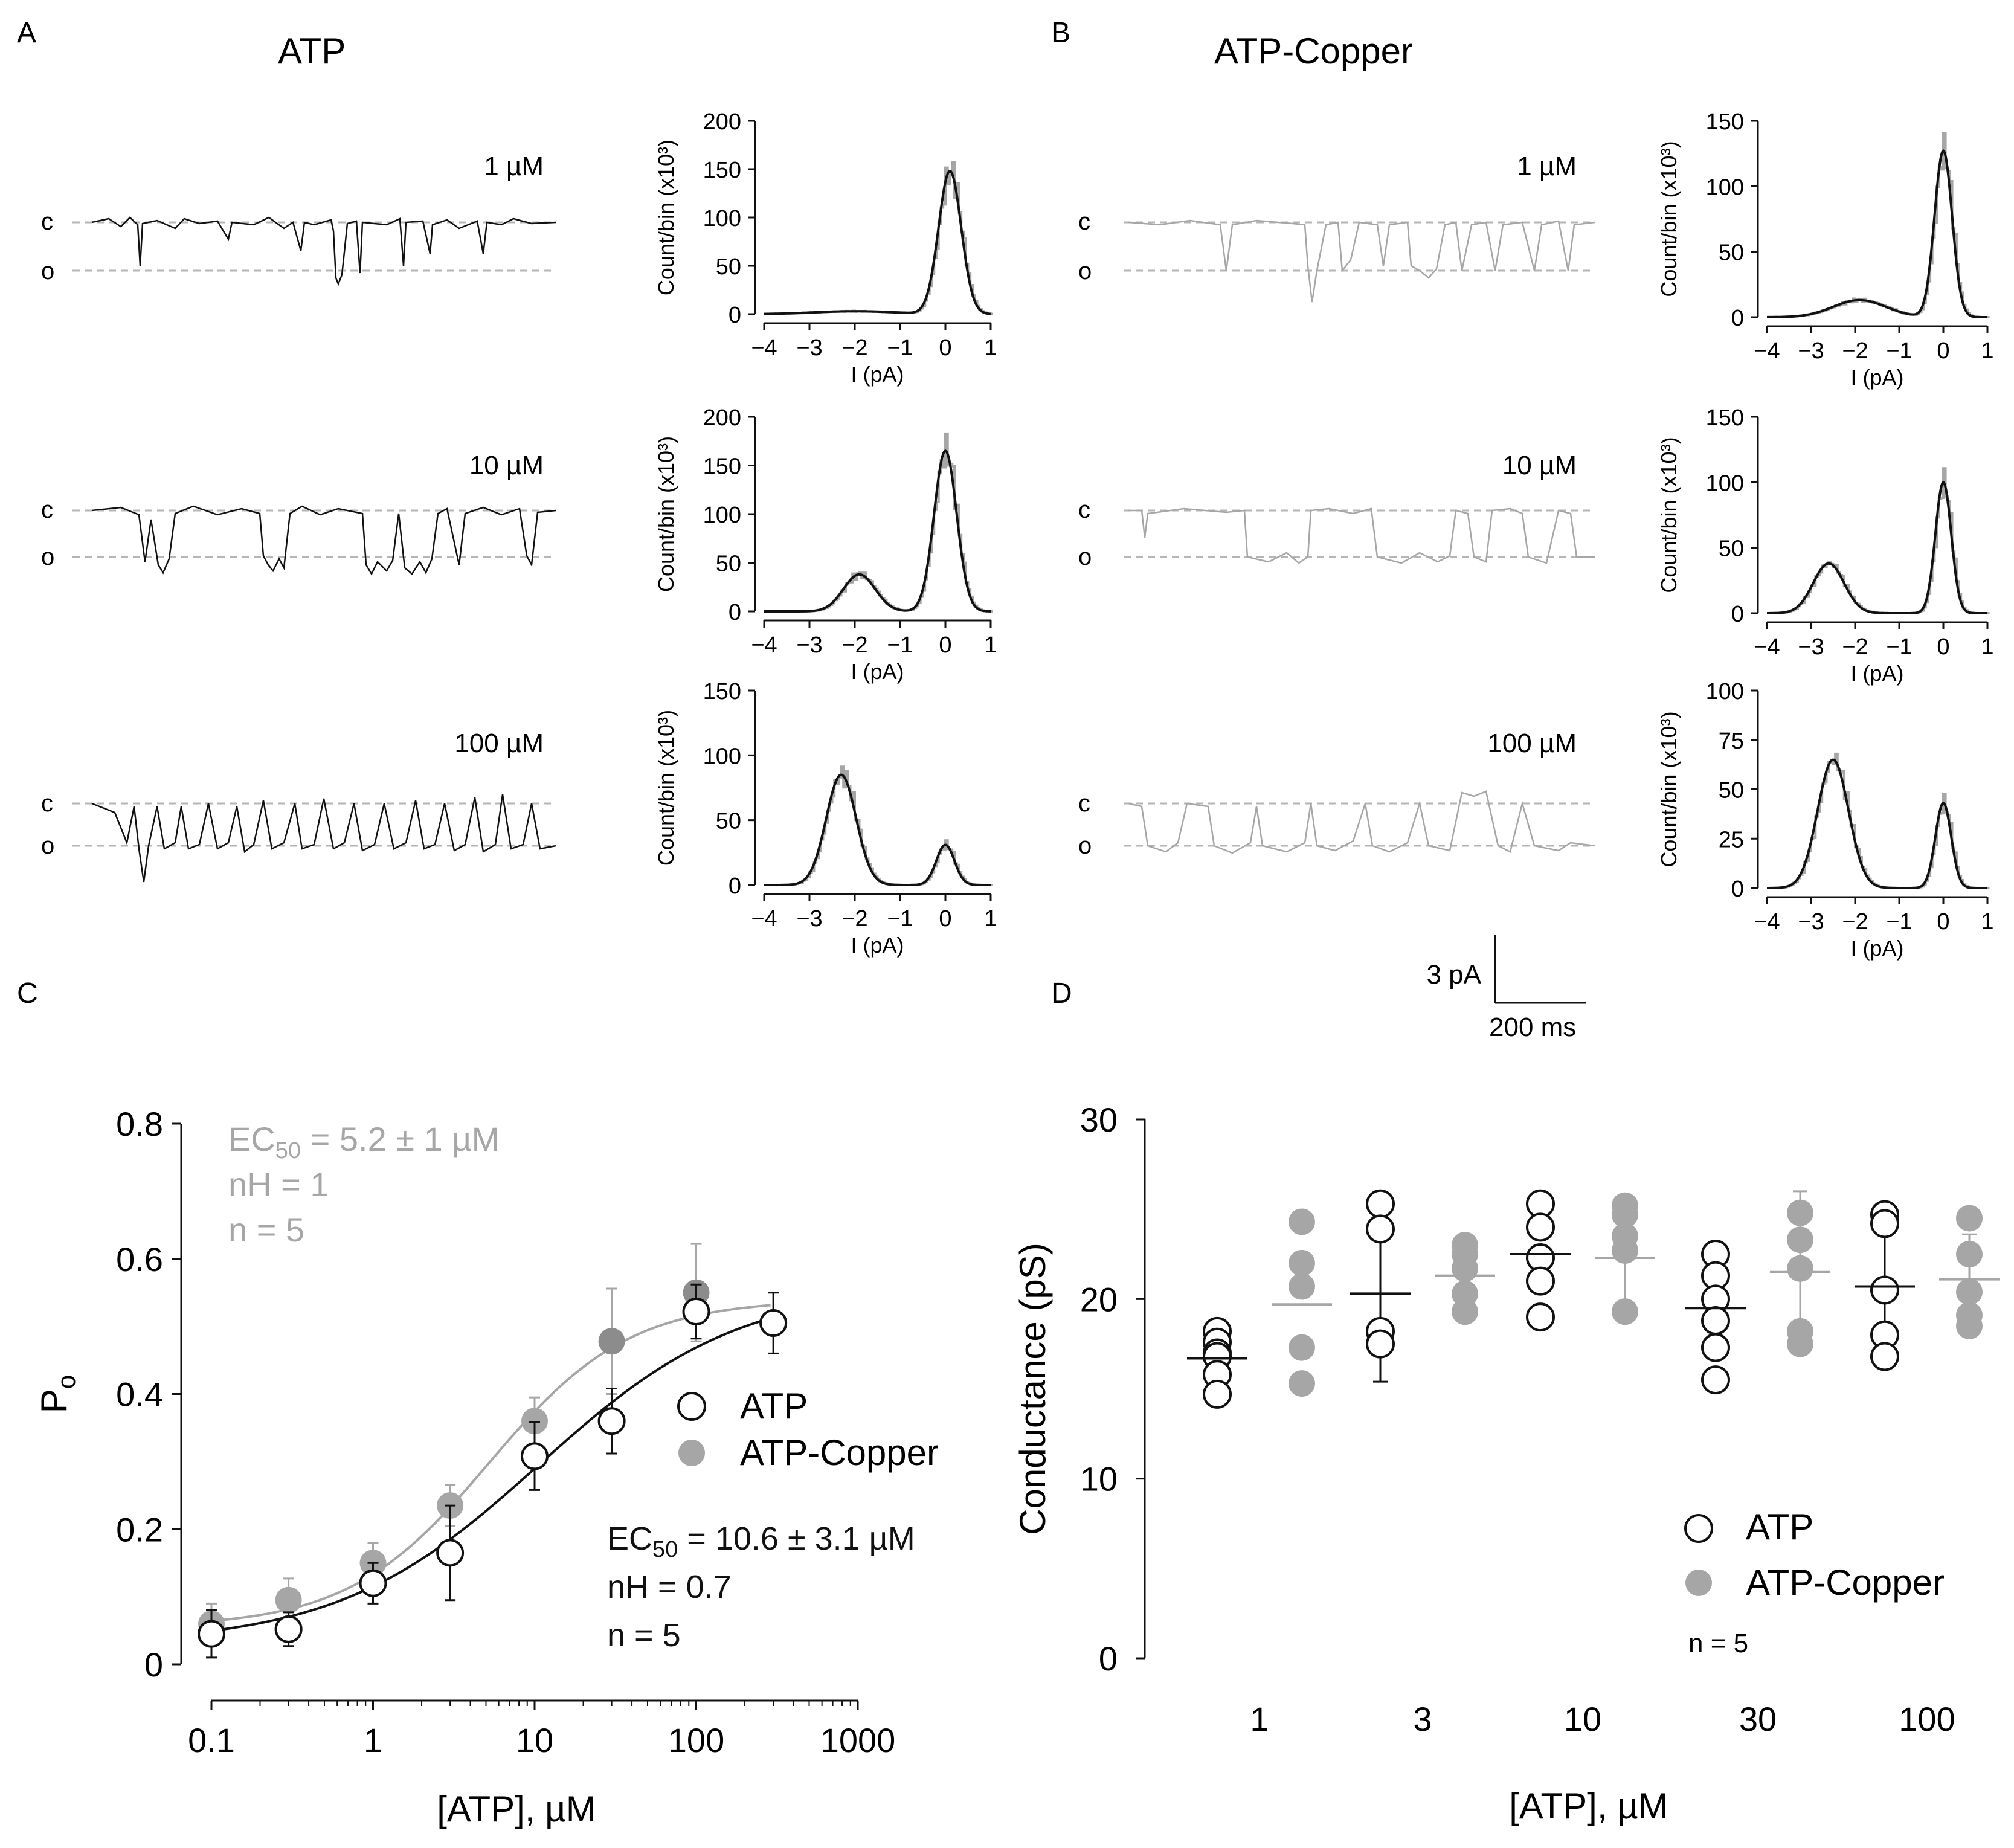 This screenshot has height=1848, width=2014. What do you see at coordinates (1927, 1719) in the screenshot?
I see `category-label: 100` at bounding box center [1927, 1719].